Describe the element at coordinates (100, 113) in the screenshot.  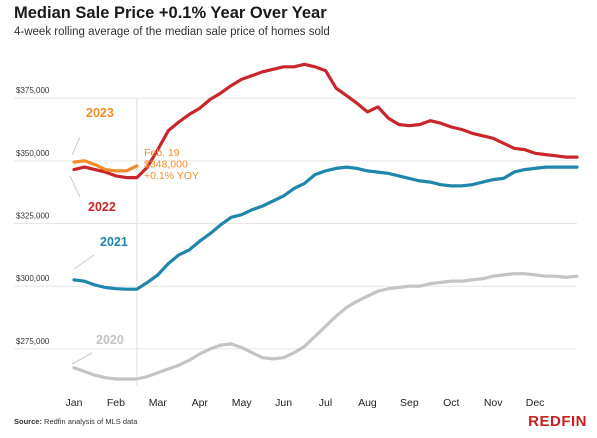
I see `series-label-2023: 2023` at that location.